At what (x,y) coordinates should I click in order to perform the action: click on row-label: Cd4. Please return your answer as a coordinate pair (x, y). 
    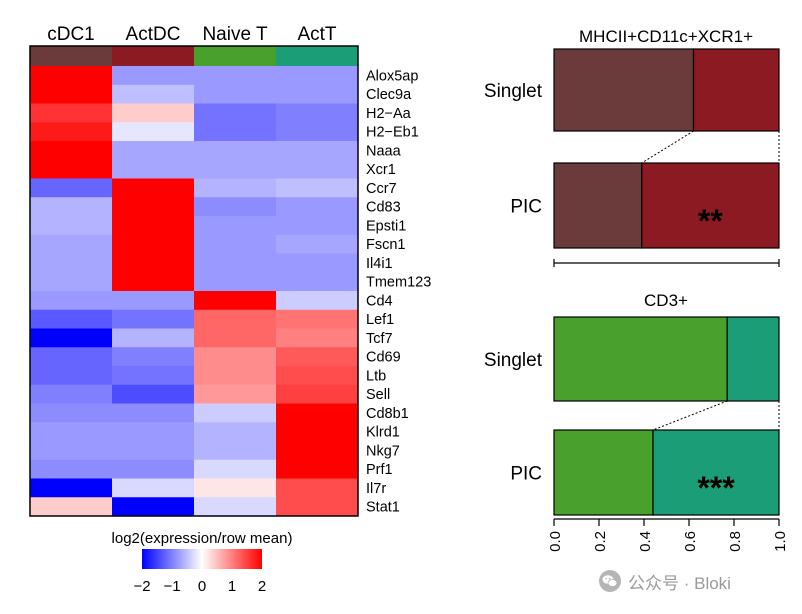
    Looking at the image, I should click on (379, 301).